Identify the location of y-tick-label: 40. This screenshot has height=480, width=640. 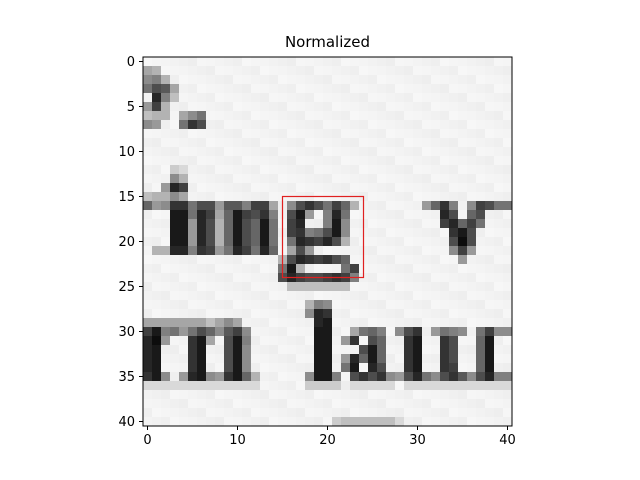
(126, 422).